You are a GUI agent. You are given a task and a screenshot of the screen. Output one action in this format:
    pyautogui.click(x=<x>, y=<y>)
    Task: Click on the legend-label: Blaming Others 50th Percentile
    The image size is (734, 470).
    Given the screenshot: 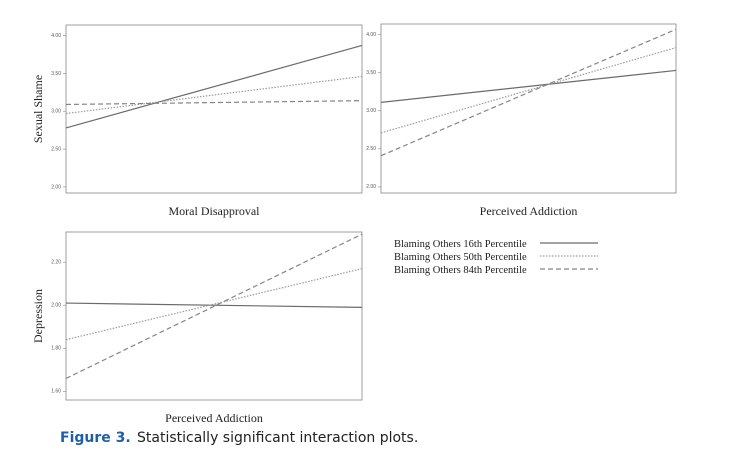 What is the action you would take?
    pyautogui.click(x=460, y=257)
    